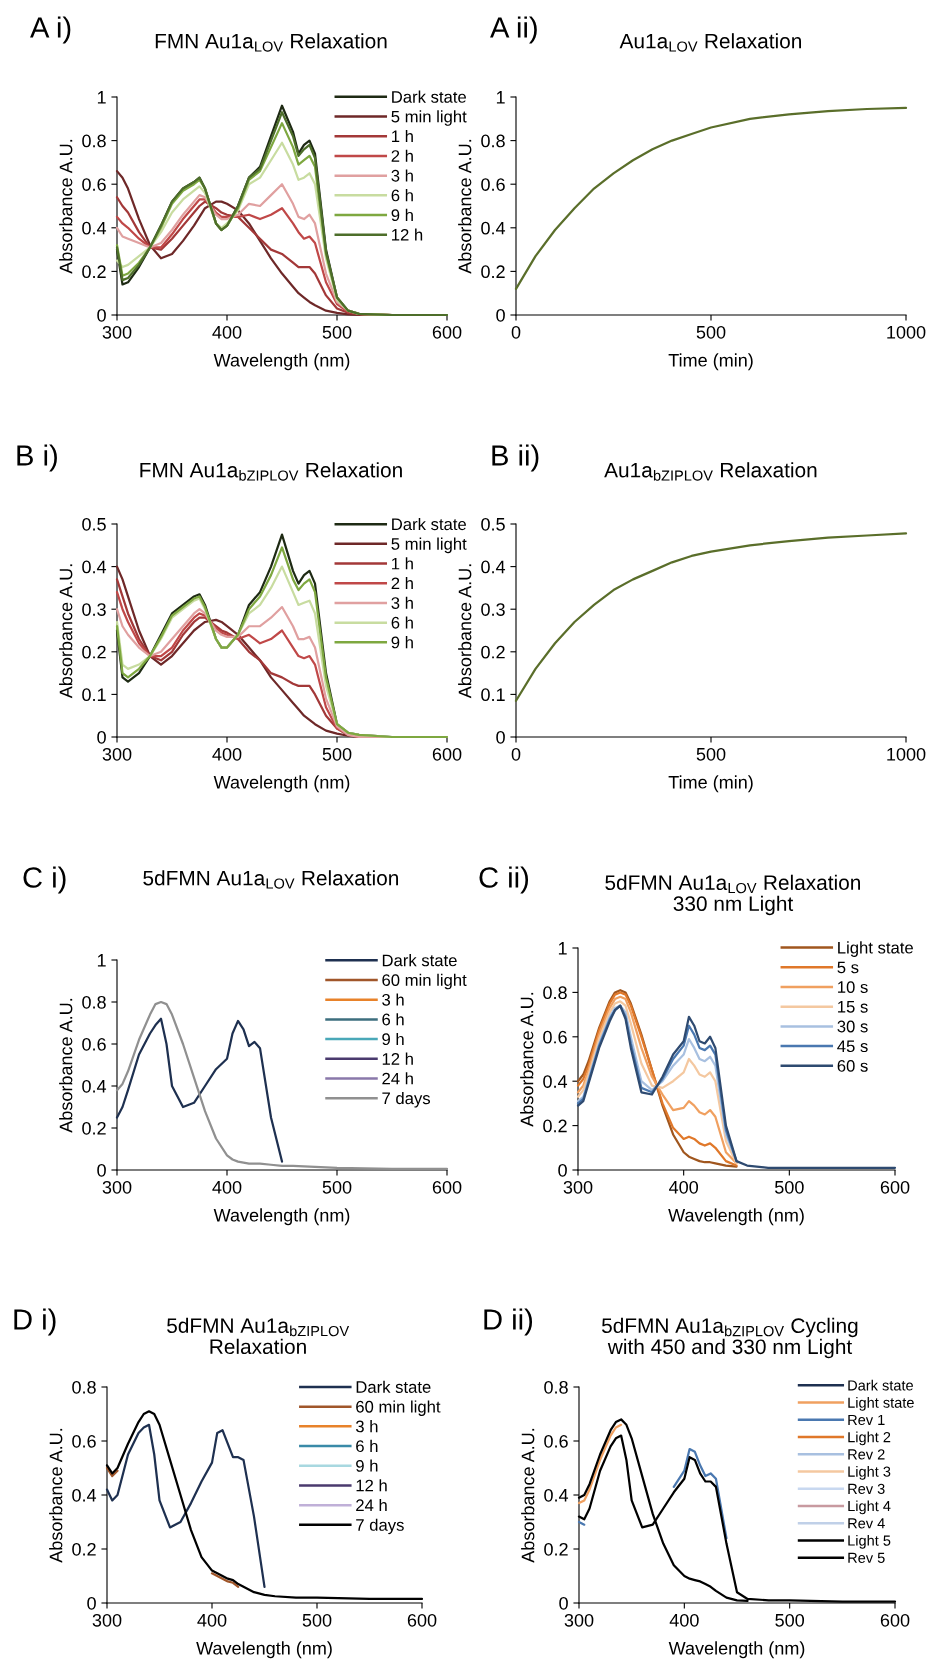 The width and height of the screenshot is (929, 1675). What do you see at coordinates (729, 1338) in the screenshot?
I see `chart-title: 5dFMN Au1a$_{bZIPLOV}$ Cycling with 450 and 330 nm Light` at bounding box center [729, 1338].